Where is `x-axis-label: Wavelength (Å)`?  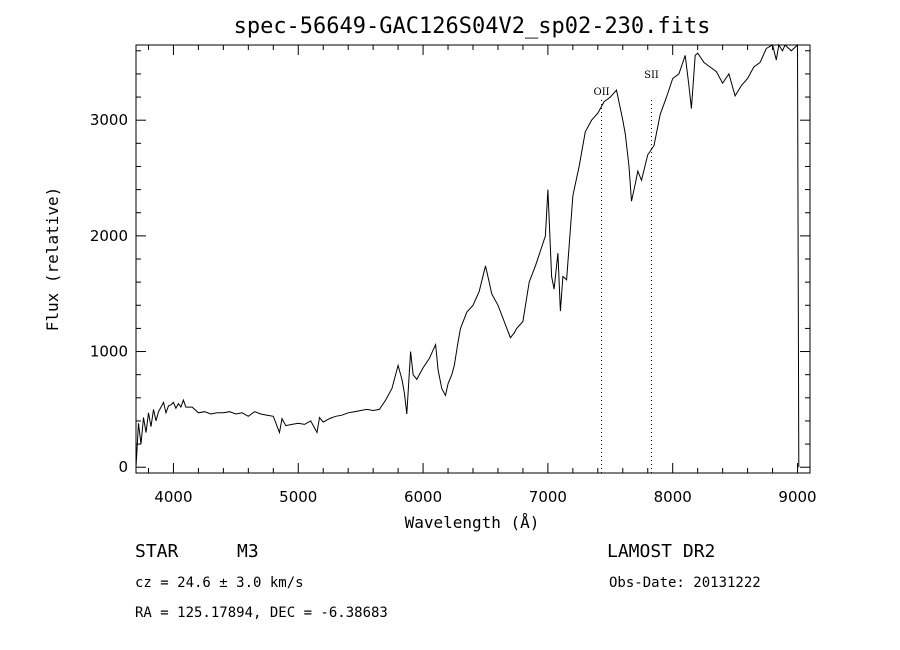 x-axis-label: Wavelength (Å) is located at coordinates (472, 522).